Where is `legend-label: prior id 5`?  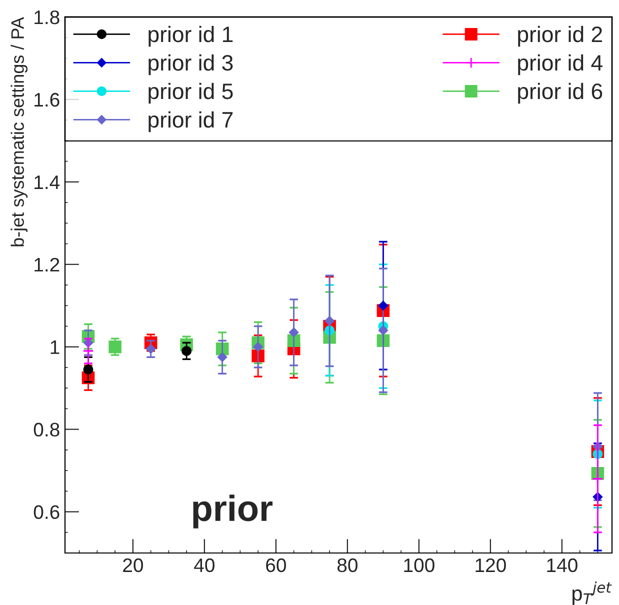 legend-label: prior id 5 is located at coordinates (190, 93).